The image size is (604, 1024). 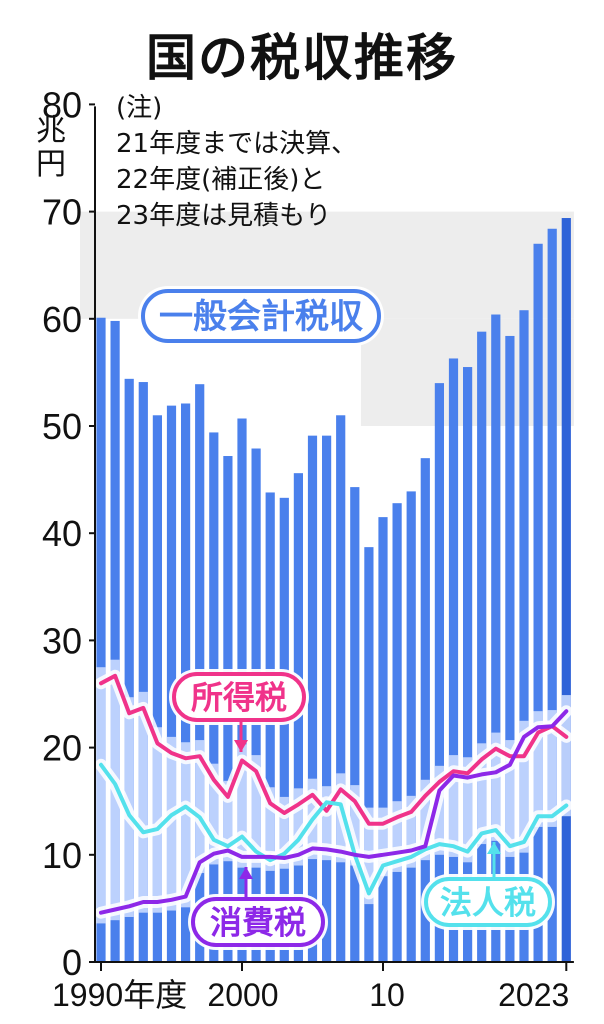 I want to click on income-tax-line, so click(x=334, y=749).